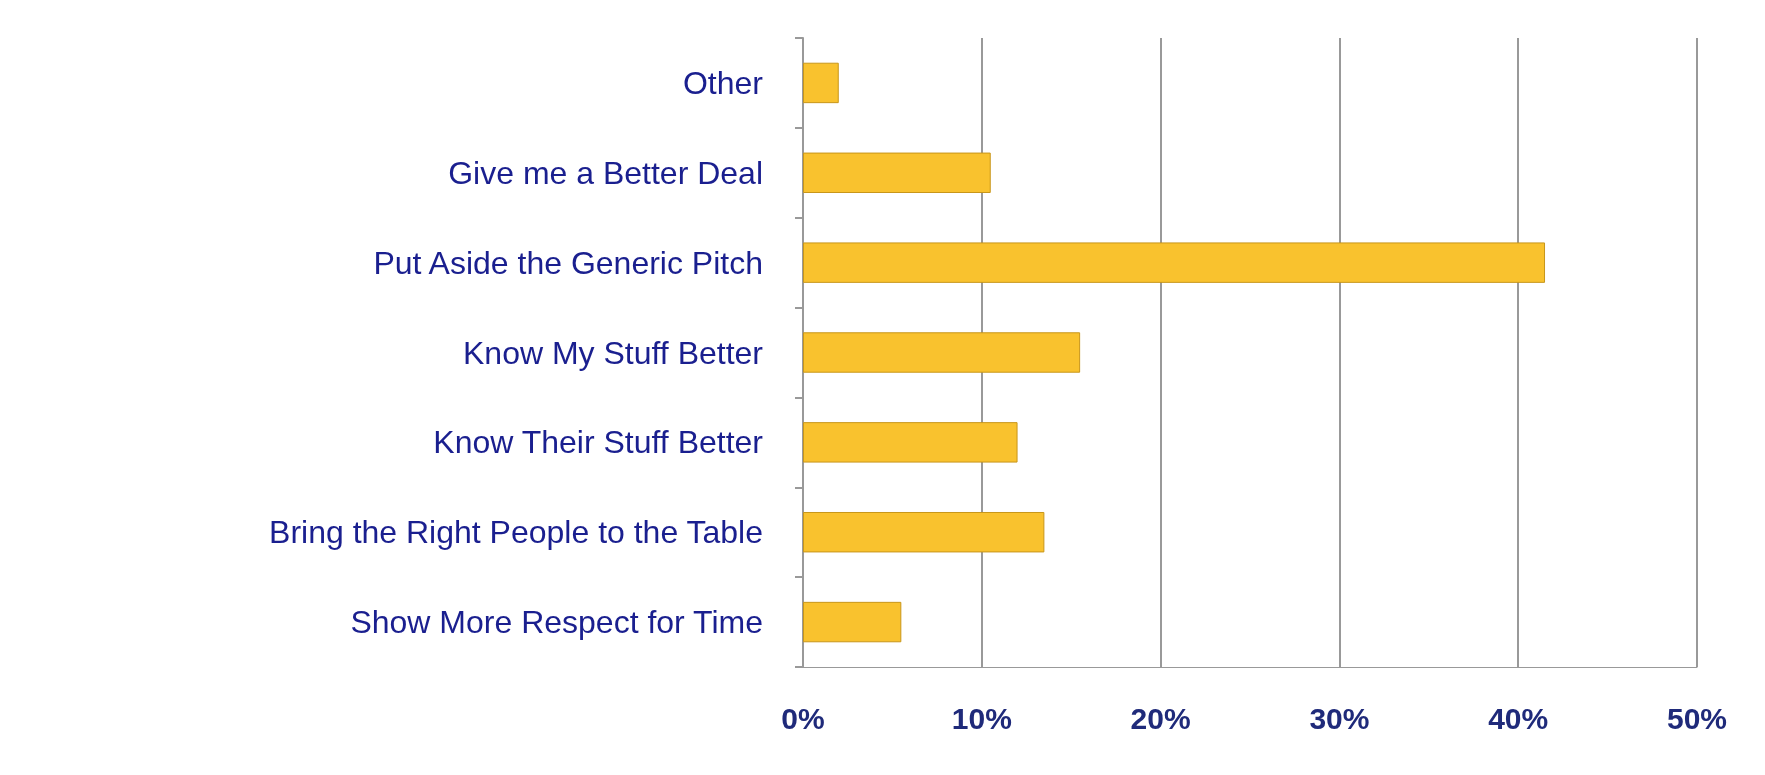  Describe the element at coordinates (1697, 718) in the screenshot. I see `x-tick-label: 50%` at that location.